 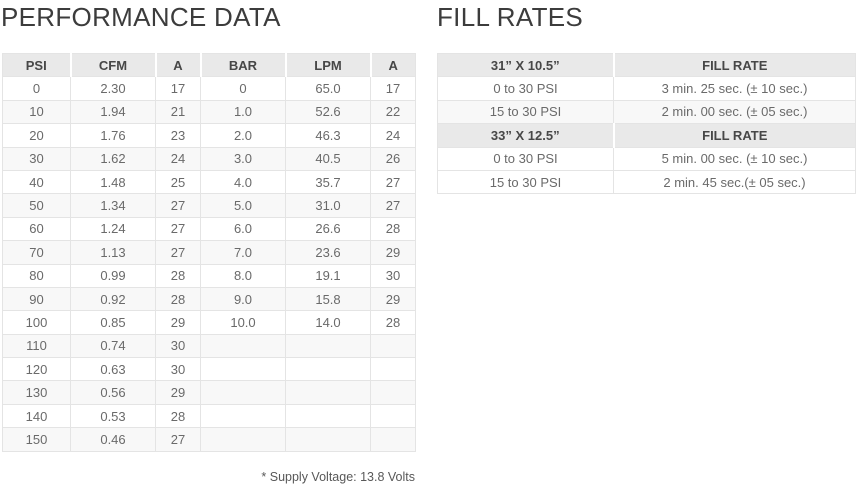 I want to click on table-row: 20 1.76 23 2.0 46.3 24, so click(x=209, y=135).